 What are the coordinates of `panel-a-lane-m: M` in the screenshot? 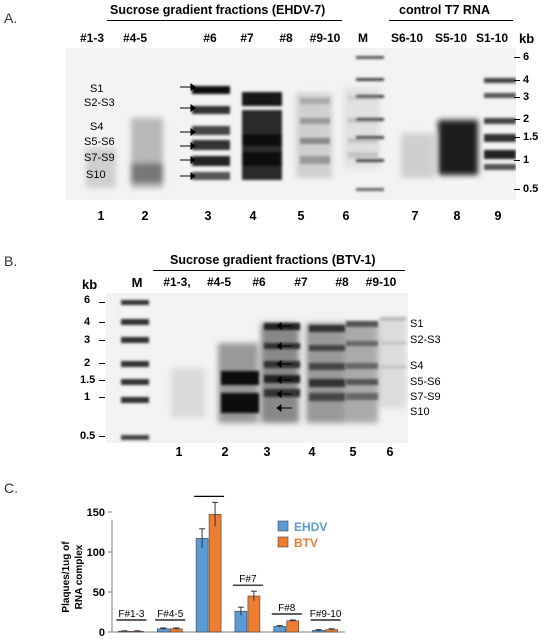 It's located at (363, 38).